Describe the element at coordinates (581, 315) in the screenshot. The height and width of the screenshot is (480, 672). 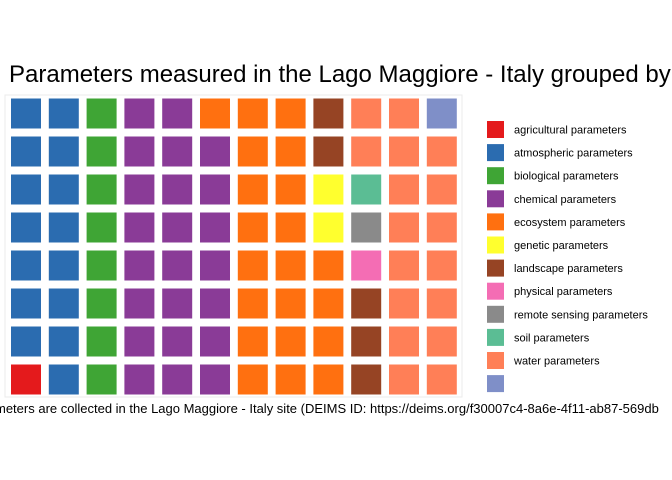
I see `legend-label: remote sensing parameters` at that location.